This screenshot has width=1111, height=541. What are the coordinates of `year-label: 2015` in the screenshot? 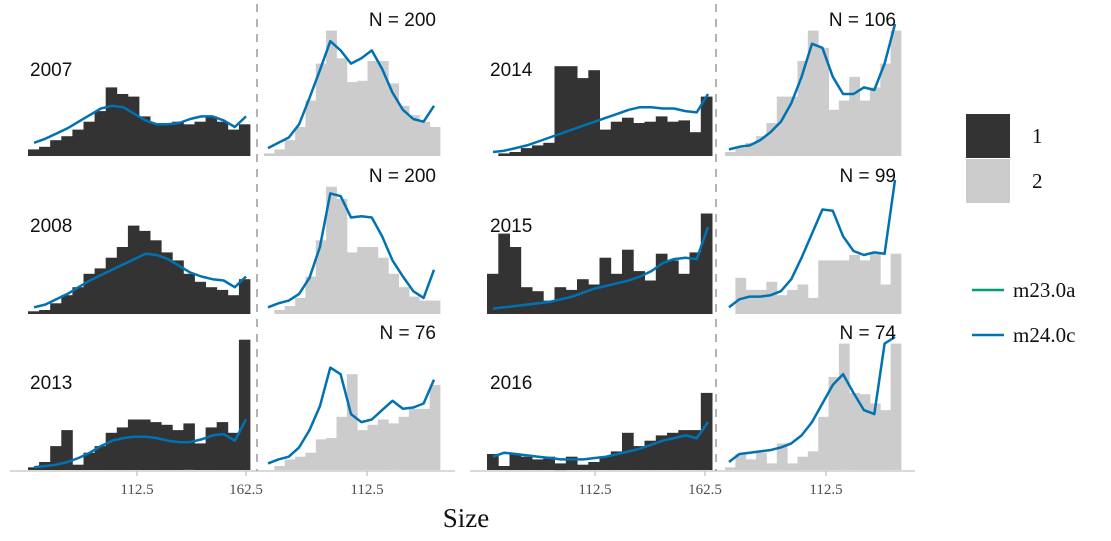 It's located at (511, 226).